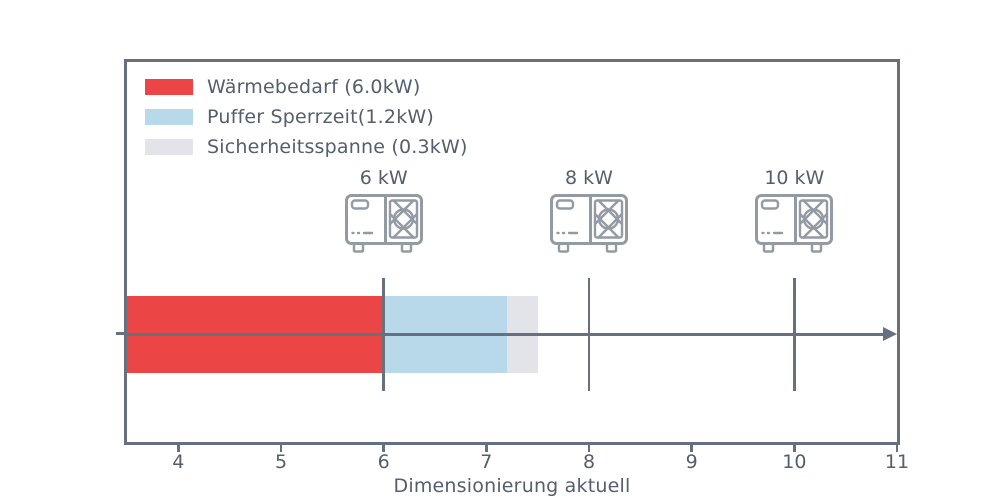 The width and height of the screenshot is (1000, 500). I want to click on legend-label-sicherheitsspanne: Sicherheitsspanne (0.3kW), so click(337, 146).